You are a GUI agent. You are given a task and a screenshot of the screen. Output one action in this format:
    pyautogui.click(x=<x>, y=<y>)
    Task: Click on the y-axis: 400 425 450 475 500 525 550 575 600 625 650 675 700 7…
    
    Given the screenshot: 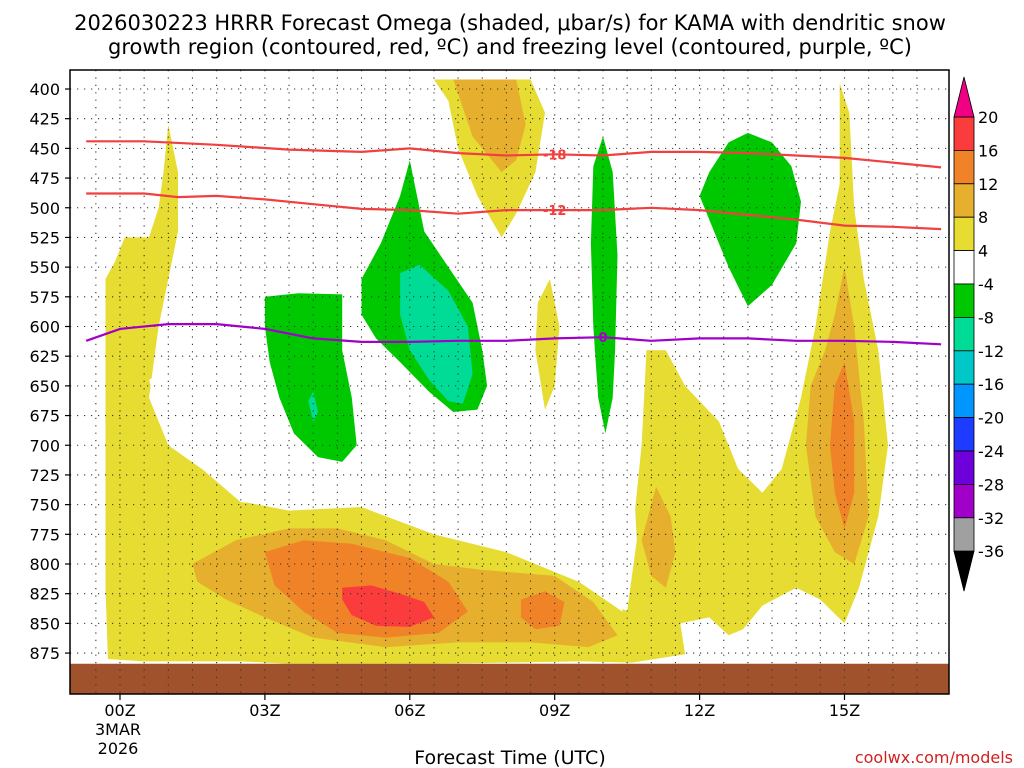 What is the action you would take?
    pyautogui.click(x=49, y=371)
    